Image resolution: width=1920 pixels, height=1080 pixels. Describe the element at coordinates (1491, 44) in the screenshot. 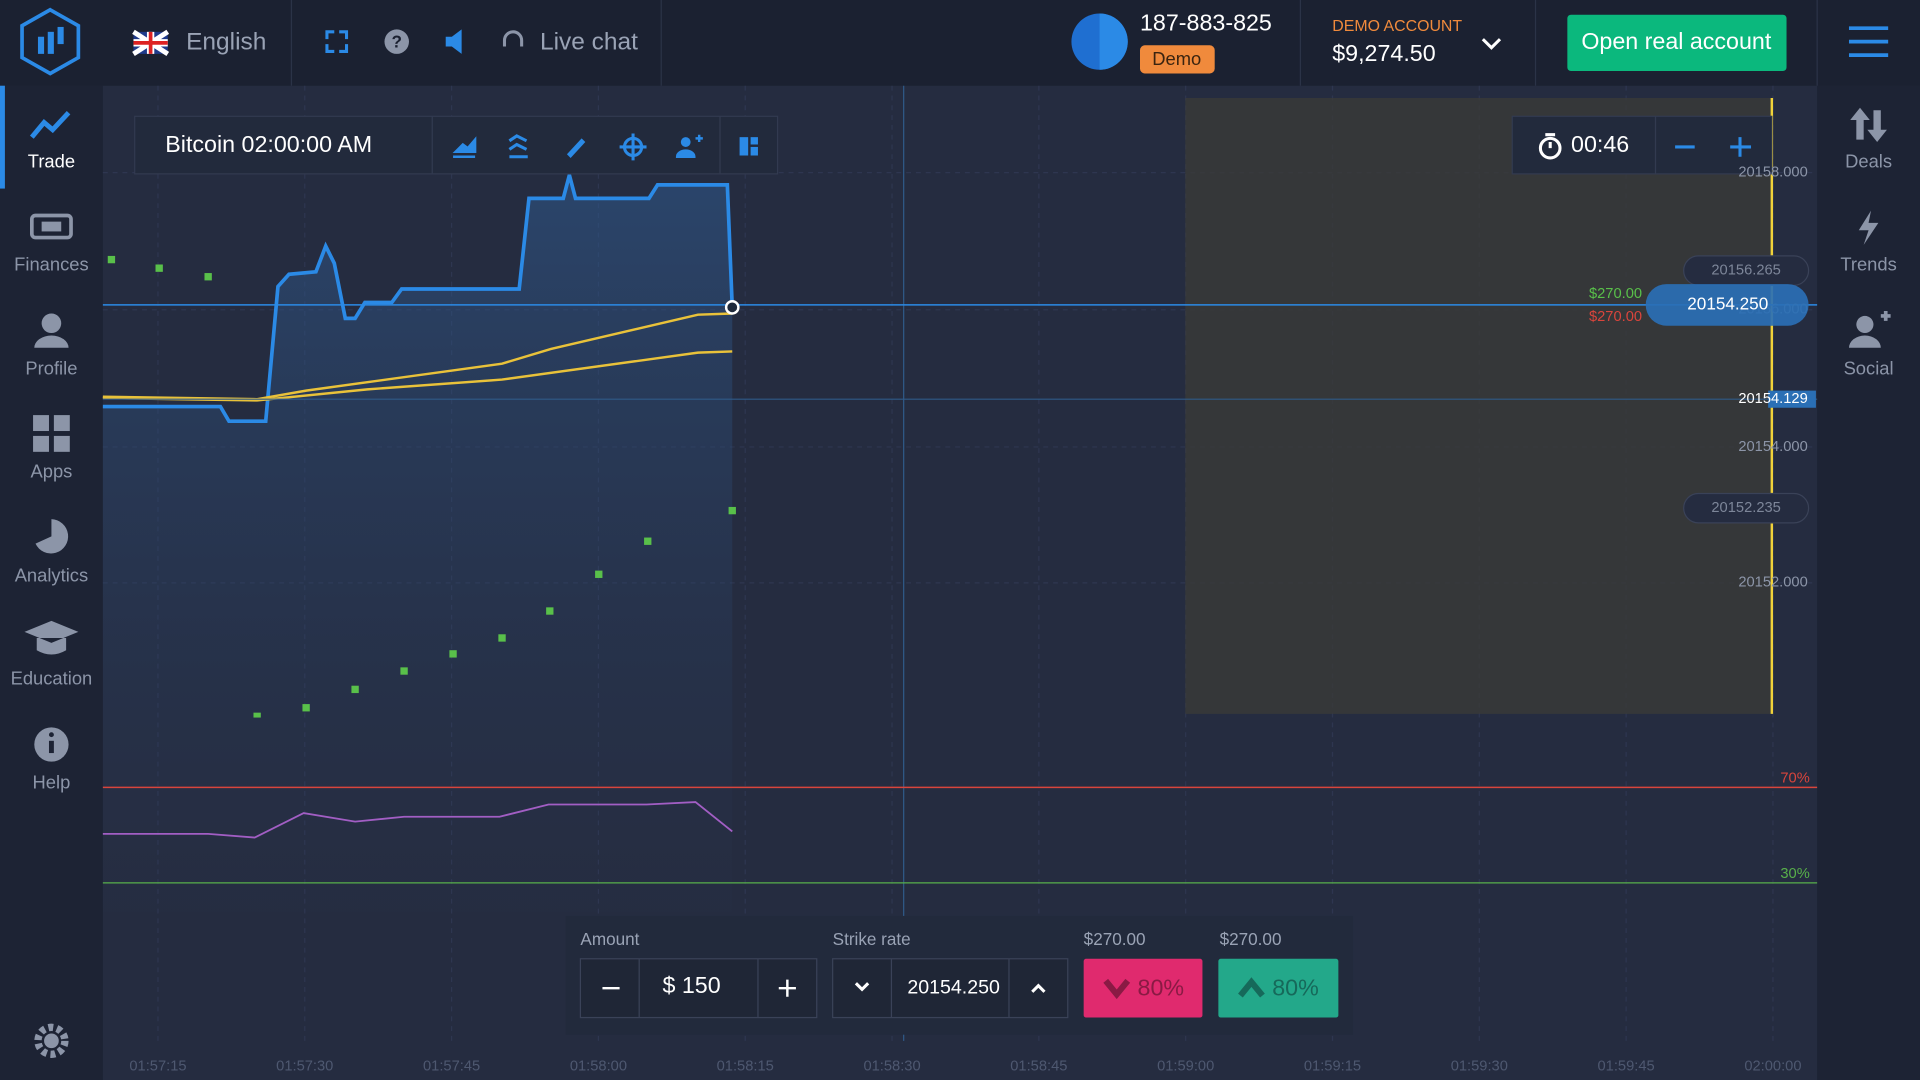

I see `account-dropdown` at that location.